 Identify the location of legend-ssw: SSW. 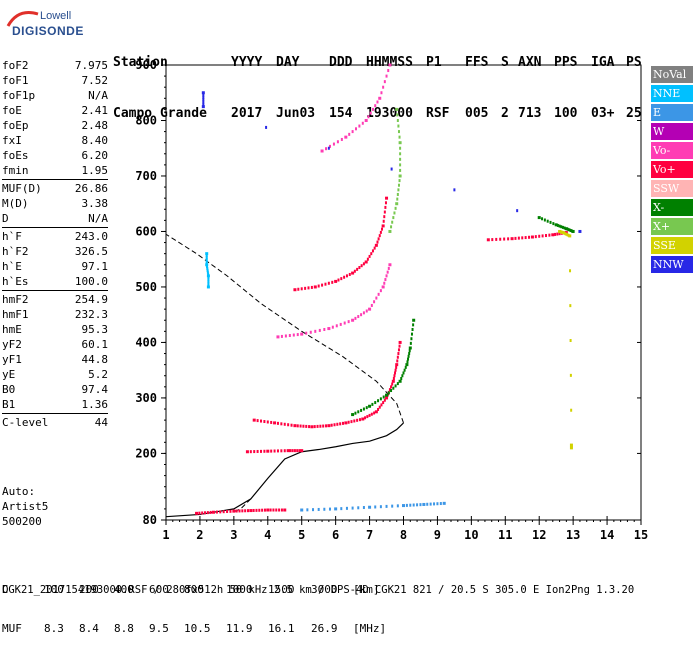
(672, 188).